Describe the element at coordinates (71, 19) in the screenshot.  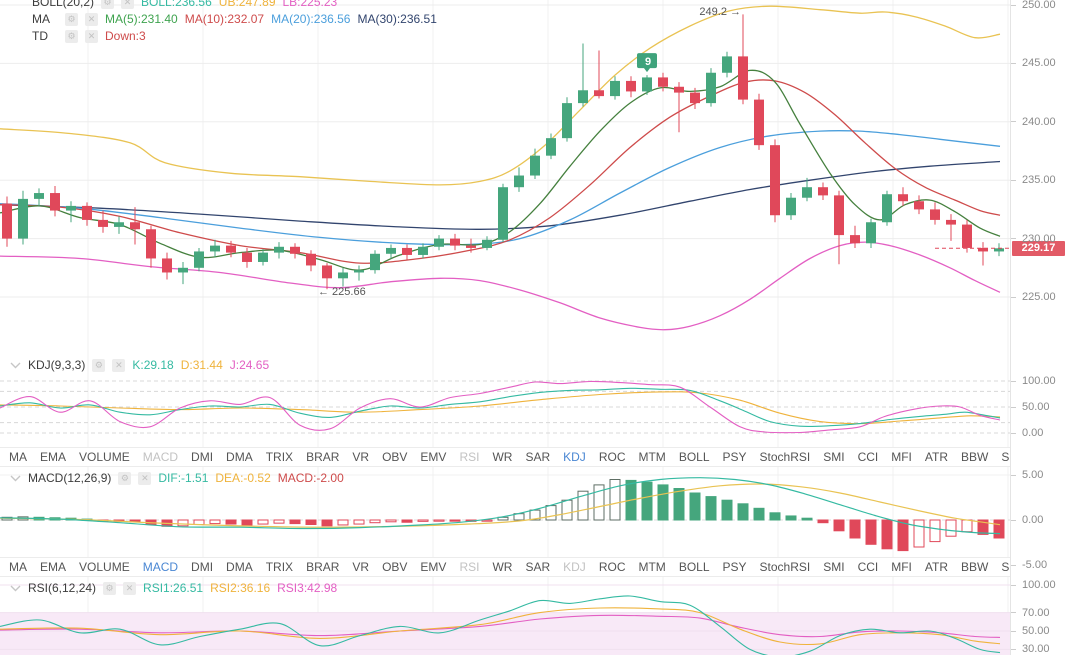
I see `ma-settings-icon: ⚙` at that location.